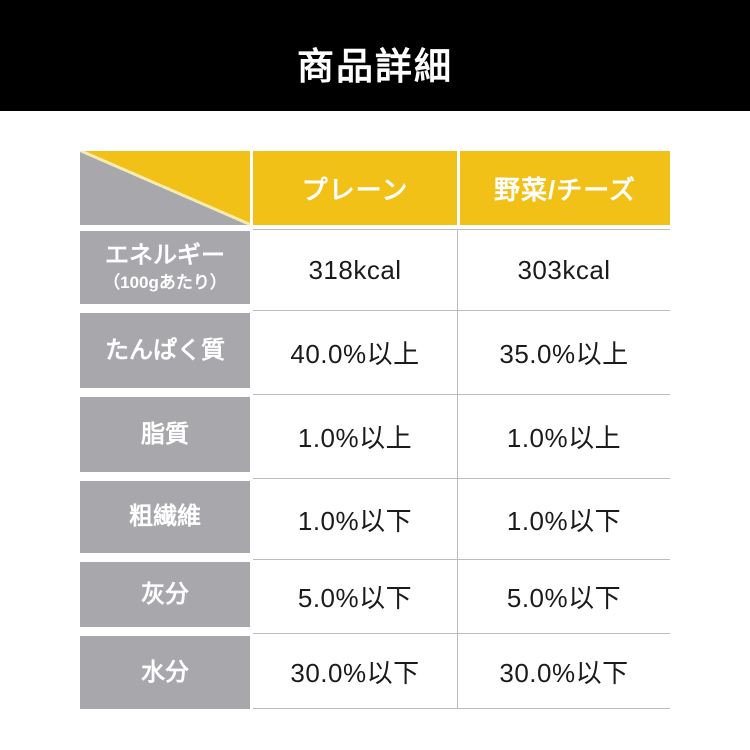 The image size is (750, 750). What do you see at coordinates (563, 671) in the screenshot?
I see `value-moisture-vegcheese: 30.0%以下` at bounding box center [563, 671].